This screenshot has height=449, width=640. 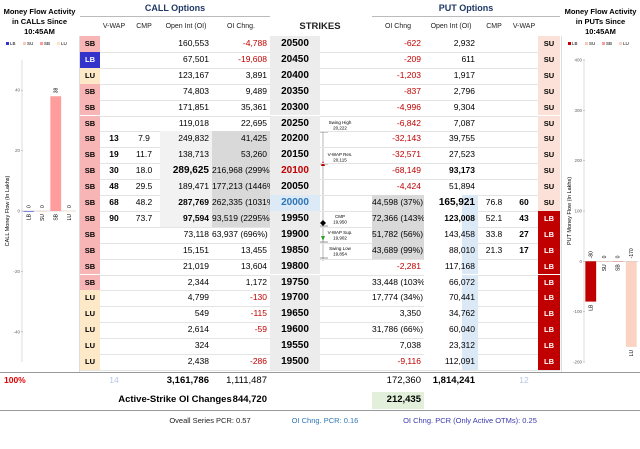 What do you see at coordinates (241, 155) in the screenshot?
I see `call-oi-change: 53,260` at bounding box center [241, 155].